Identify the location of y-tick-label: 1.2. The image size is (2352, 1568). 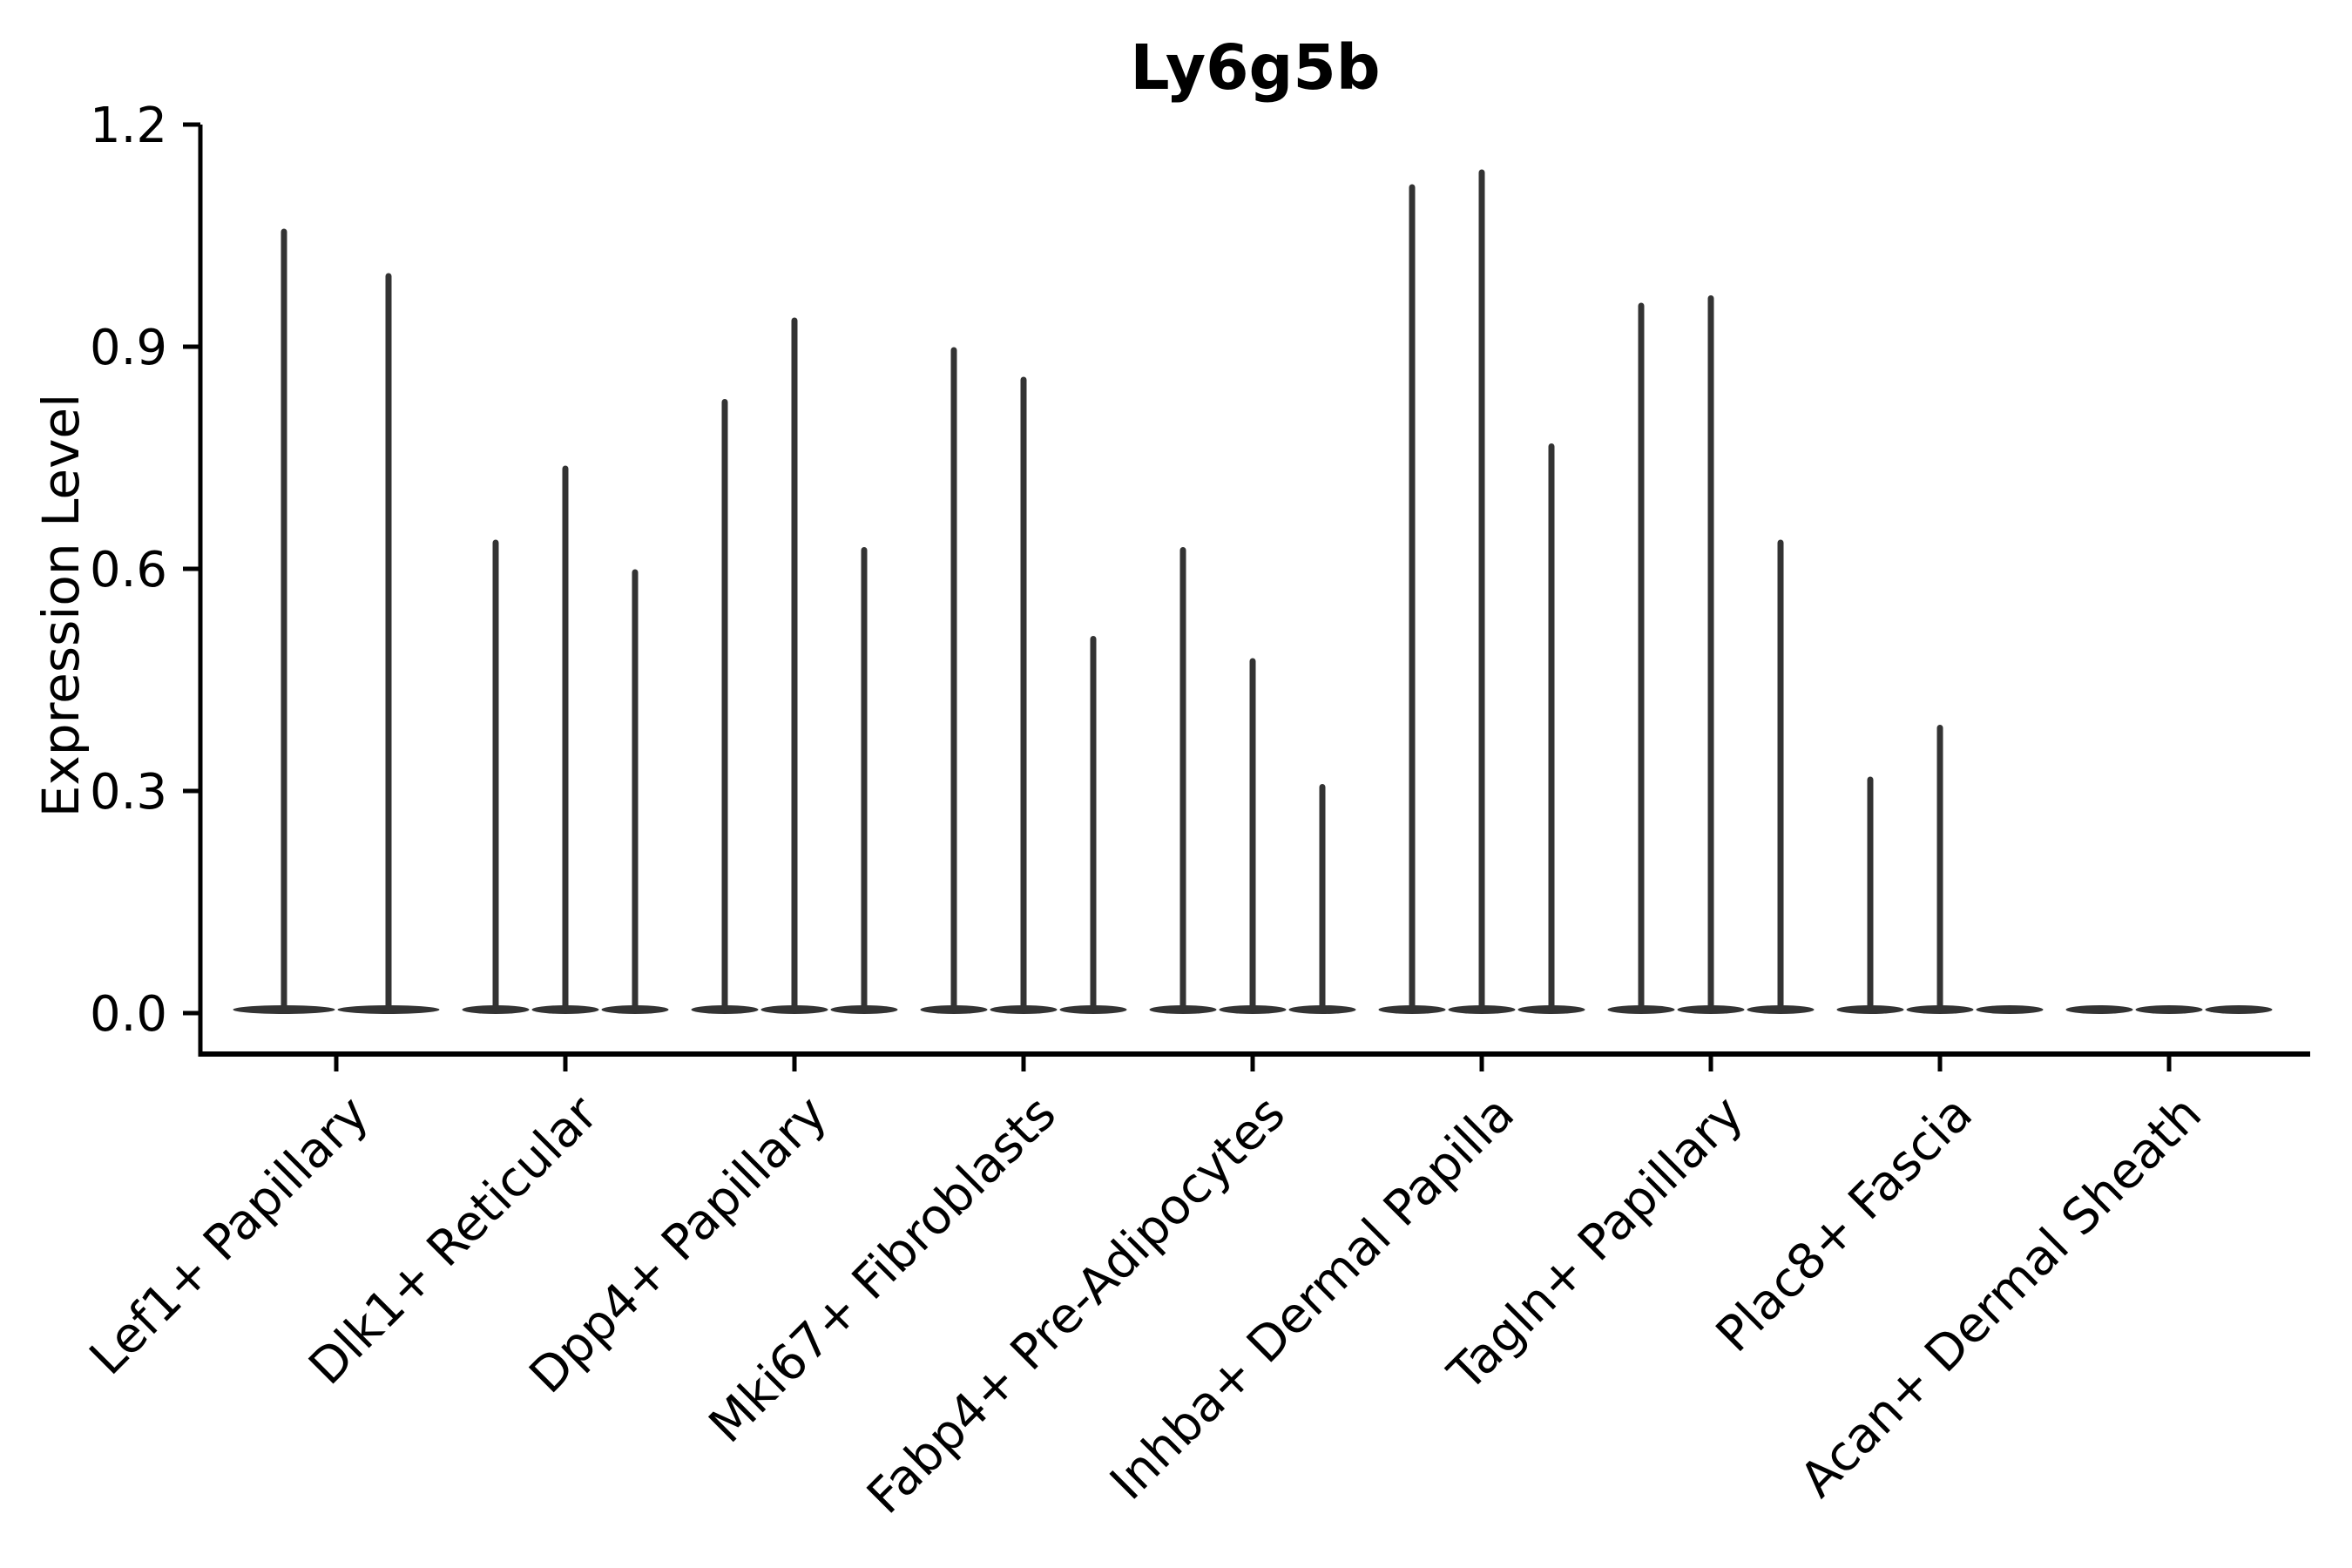
(129, 126).